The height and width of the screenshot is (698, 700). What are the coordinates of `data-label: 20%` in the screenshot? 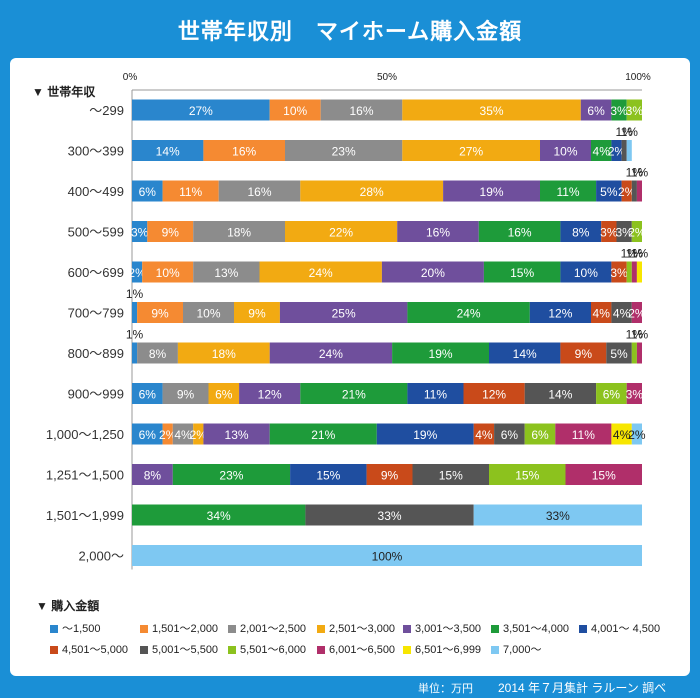 It's located at (433, 273).